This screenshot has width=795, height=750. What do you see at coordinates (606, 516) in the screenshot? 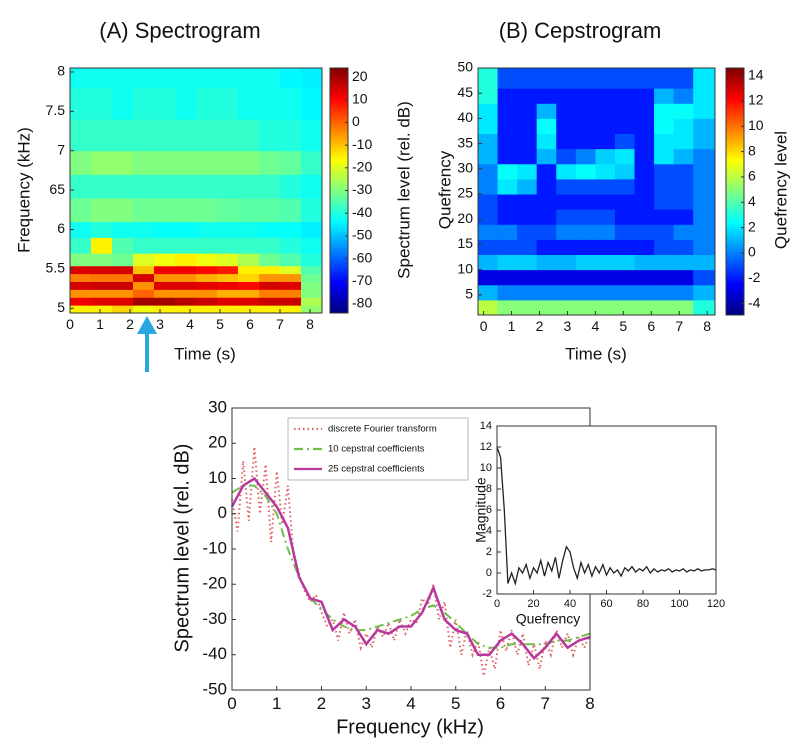
I see `series-line` at bounding box center [606, 516].